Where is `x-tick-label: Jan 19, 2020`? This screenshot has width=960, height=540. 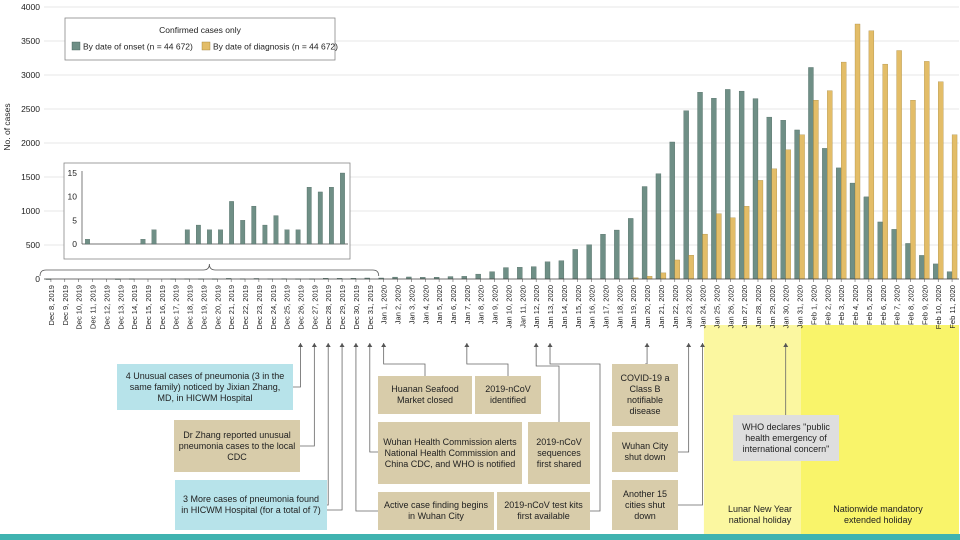 x-tick-label: Jan 19, 2020 is located at coordinates (633, 306).